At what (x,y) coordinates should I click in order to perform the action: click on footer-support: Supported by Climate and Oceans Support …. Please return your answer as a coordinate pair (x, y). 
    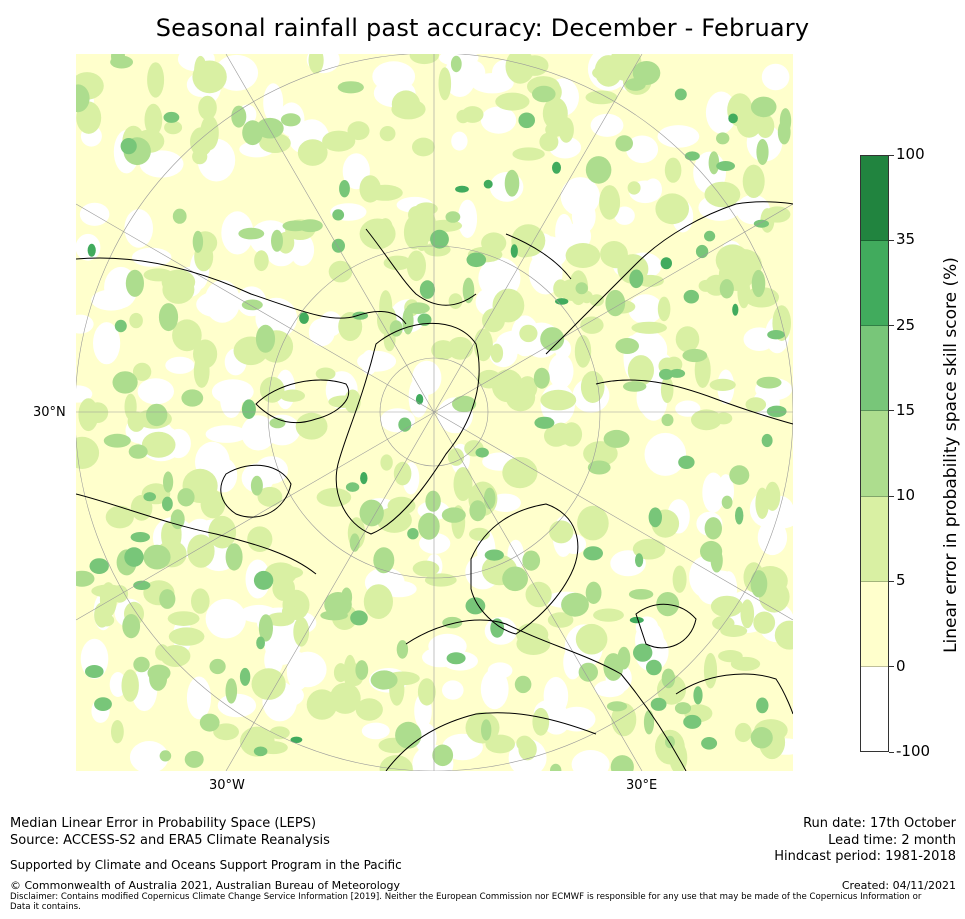
    Looking at the image, I should click on (206, 865).